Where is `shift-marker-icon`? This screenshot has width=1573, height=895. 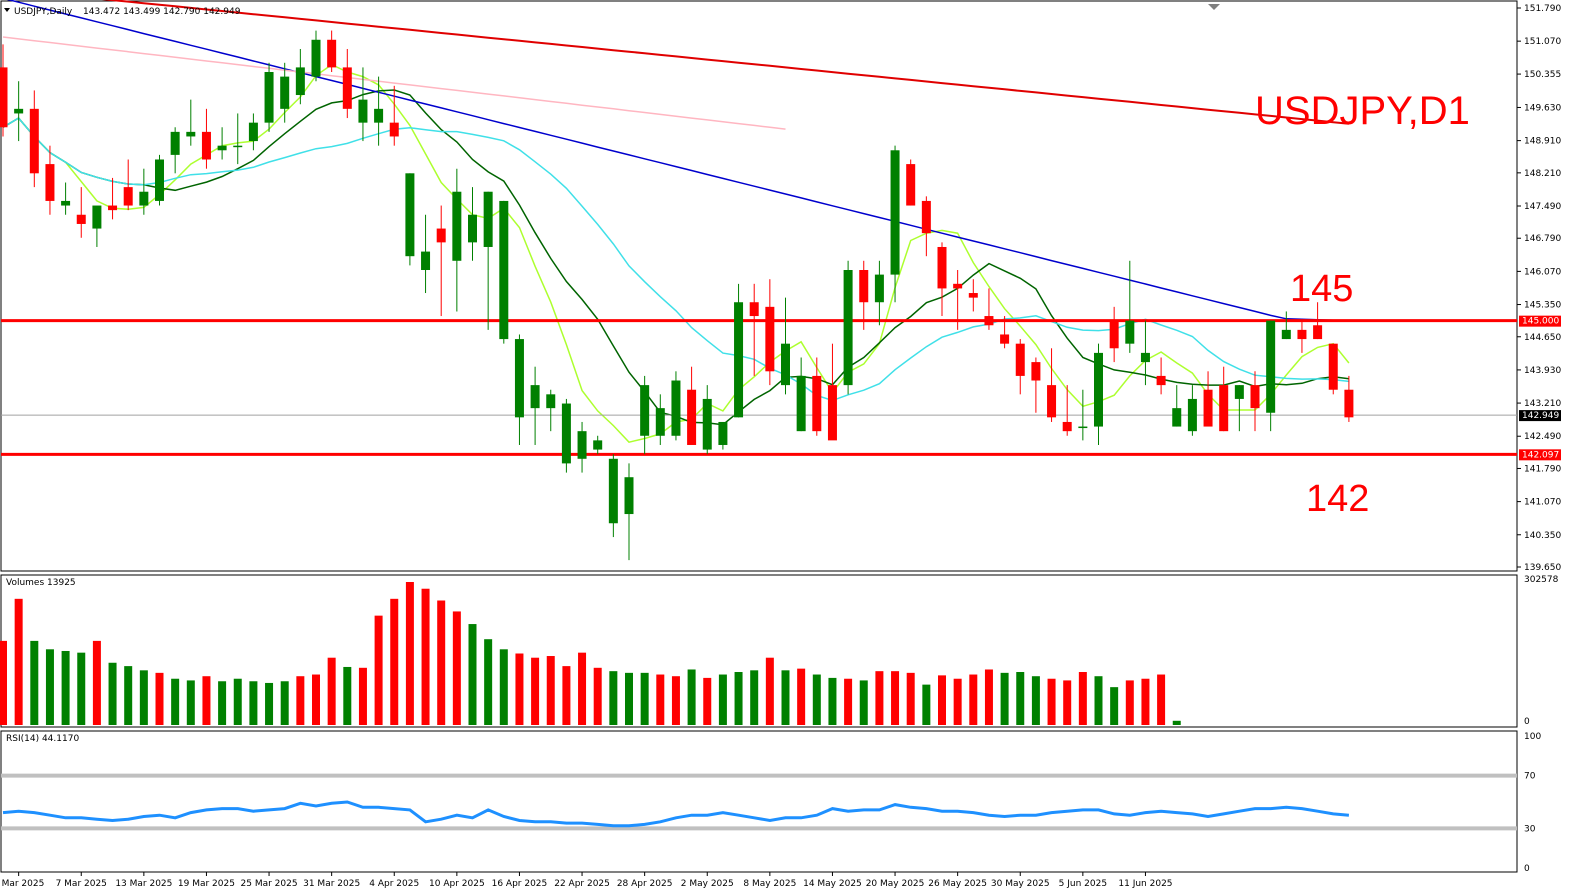 shift-marker-icon is located at coordinates (1214, 7).